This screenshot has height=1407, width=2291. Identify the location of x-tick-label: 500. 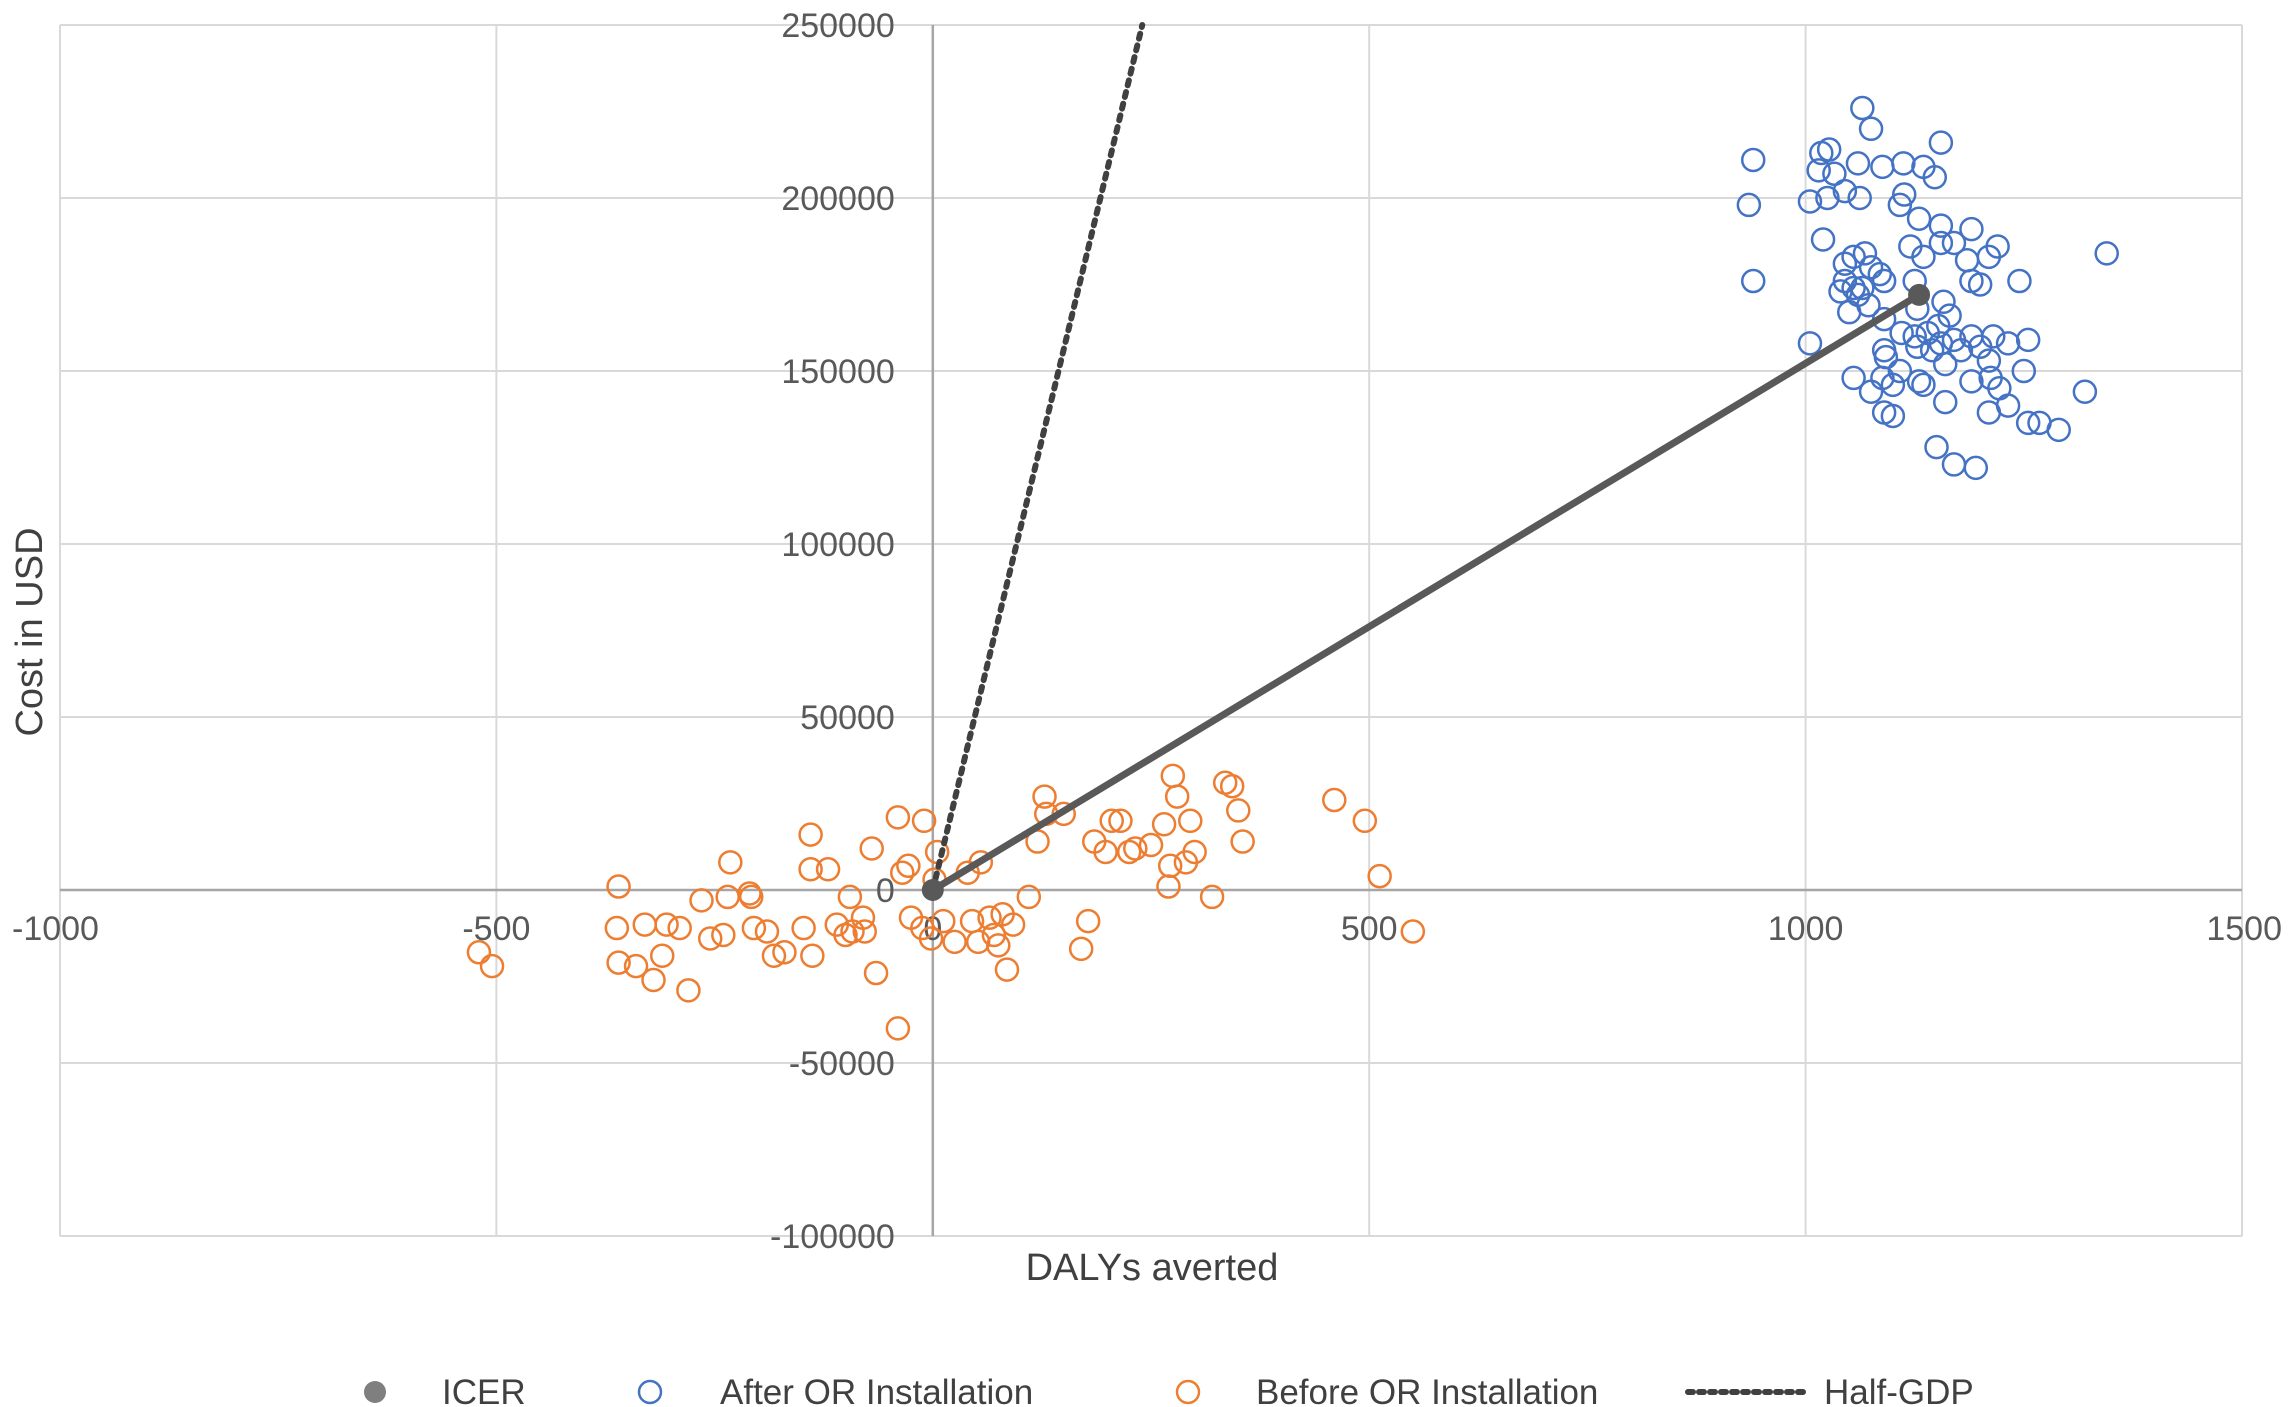
(1369, 929).